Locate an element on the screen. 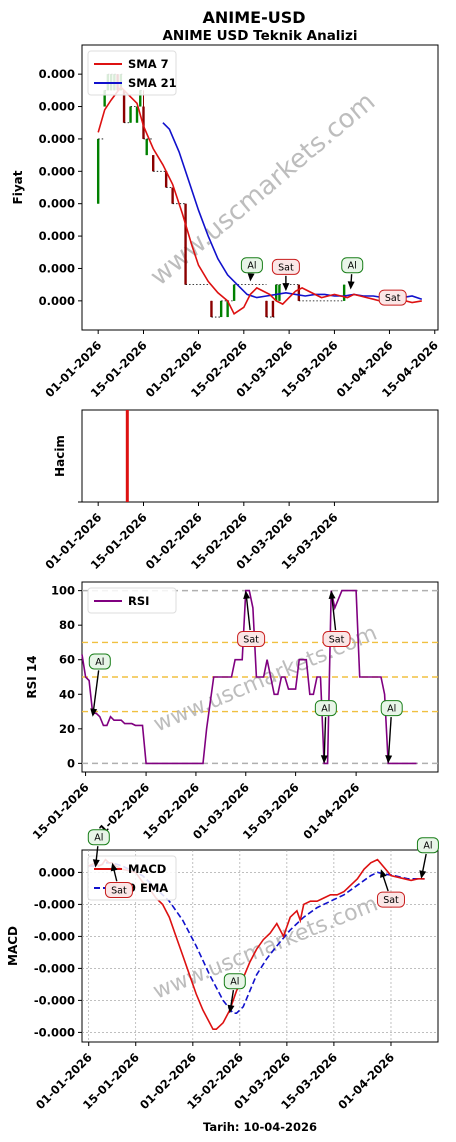 This screenshot has width=456, height=1142. x-tick-label: 15-01-2026 is located at coordinates (61, 811).